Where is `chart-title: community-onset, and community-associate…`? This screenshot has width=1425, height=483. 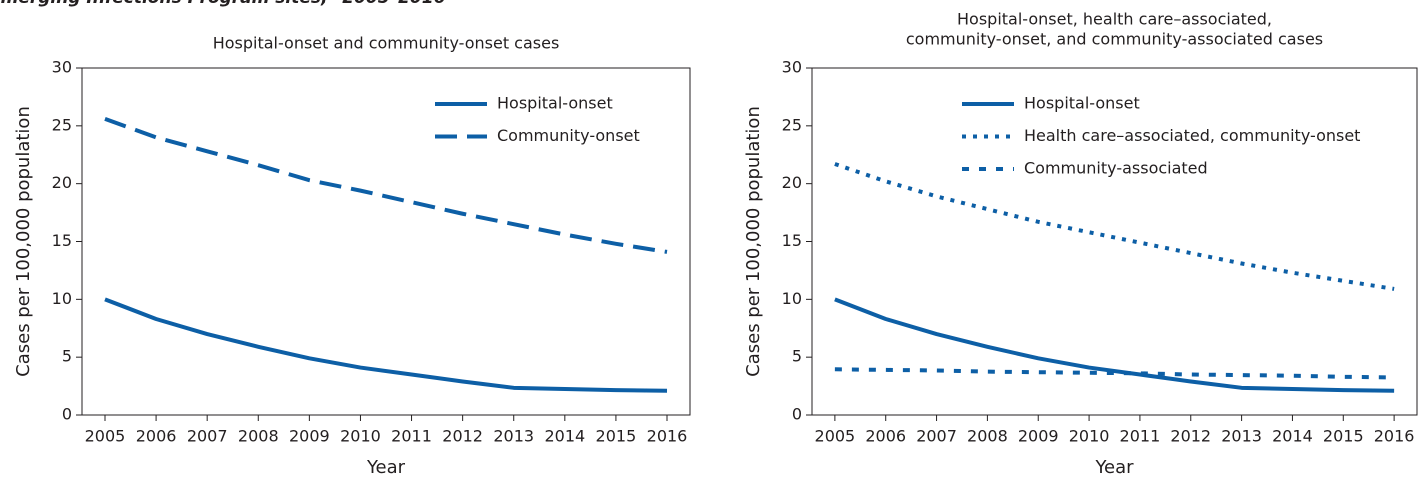 chart-title: community-onset, and community-associate… is located at coordinates (1114, 39).